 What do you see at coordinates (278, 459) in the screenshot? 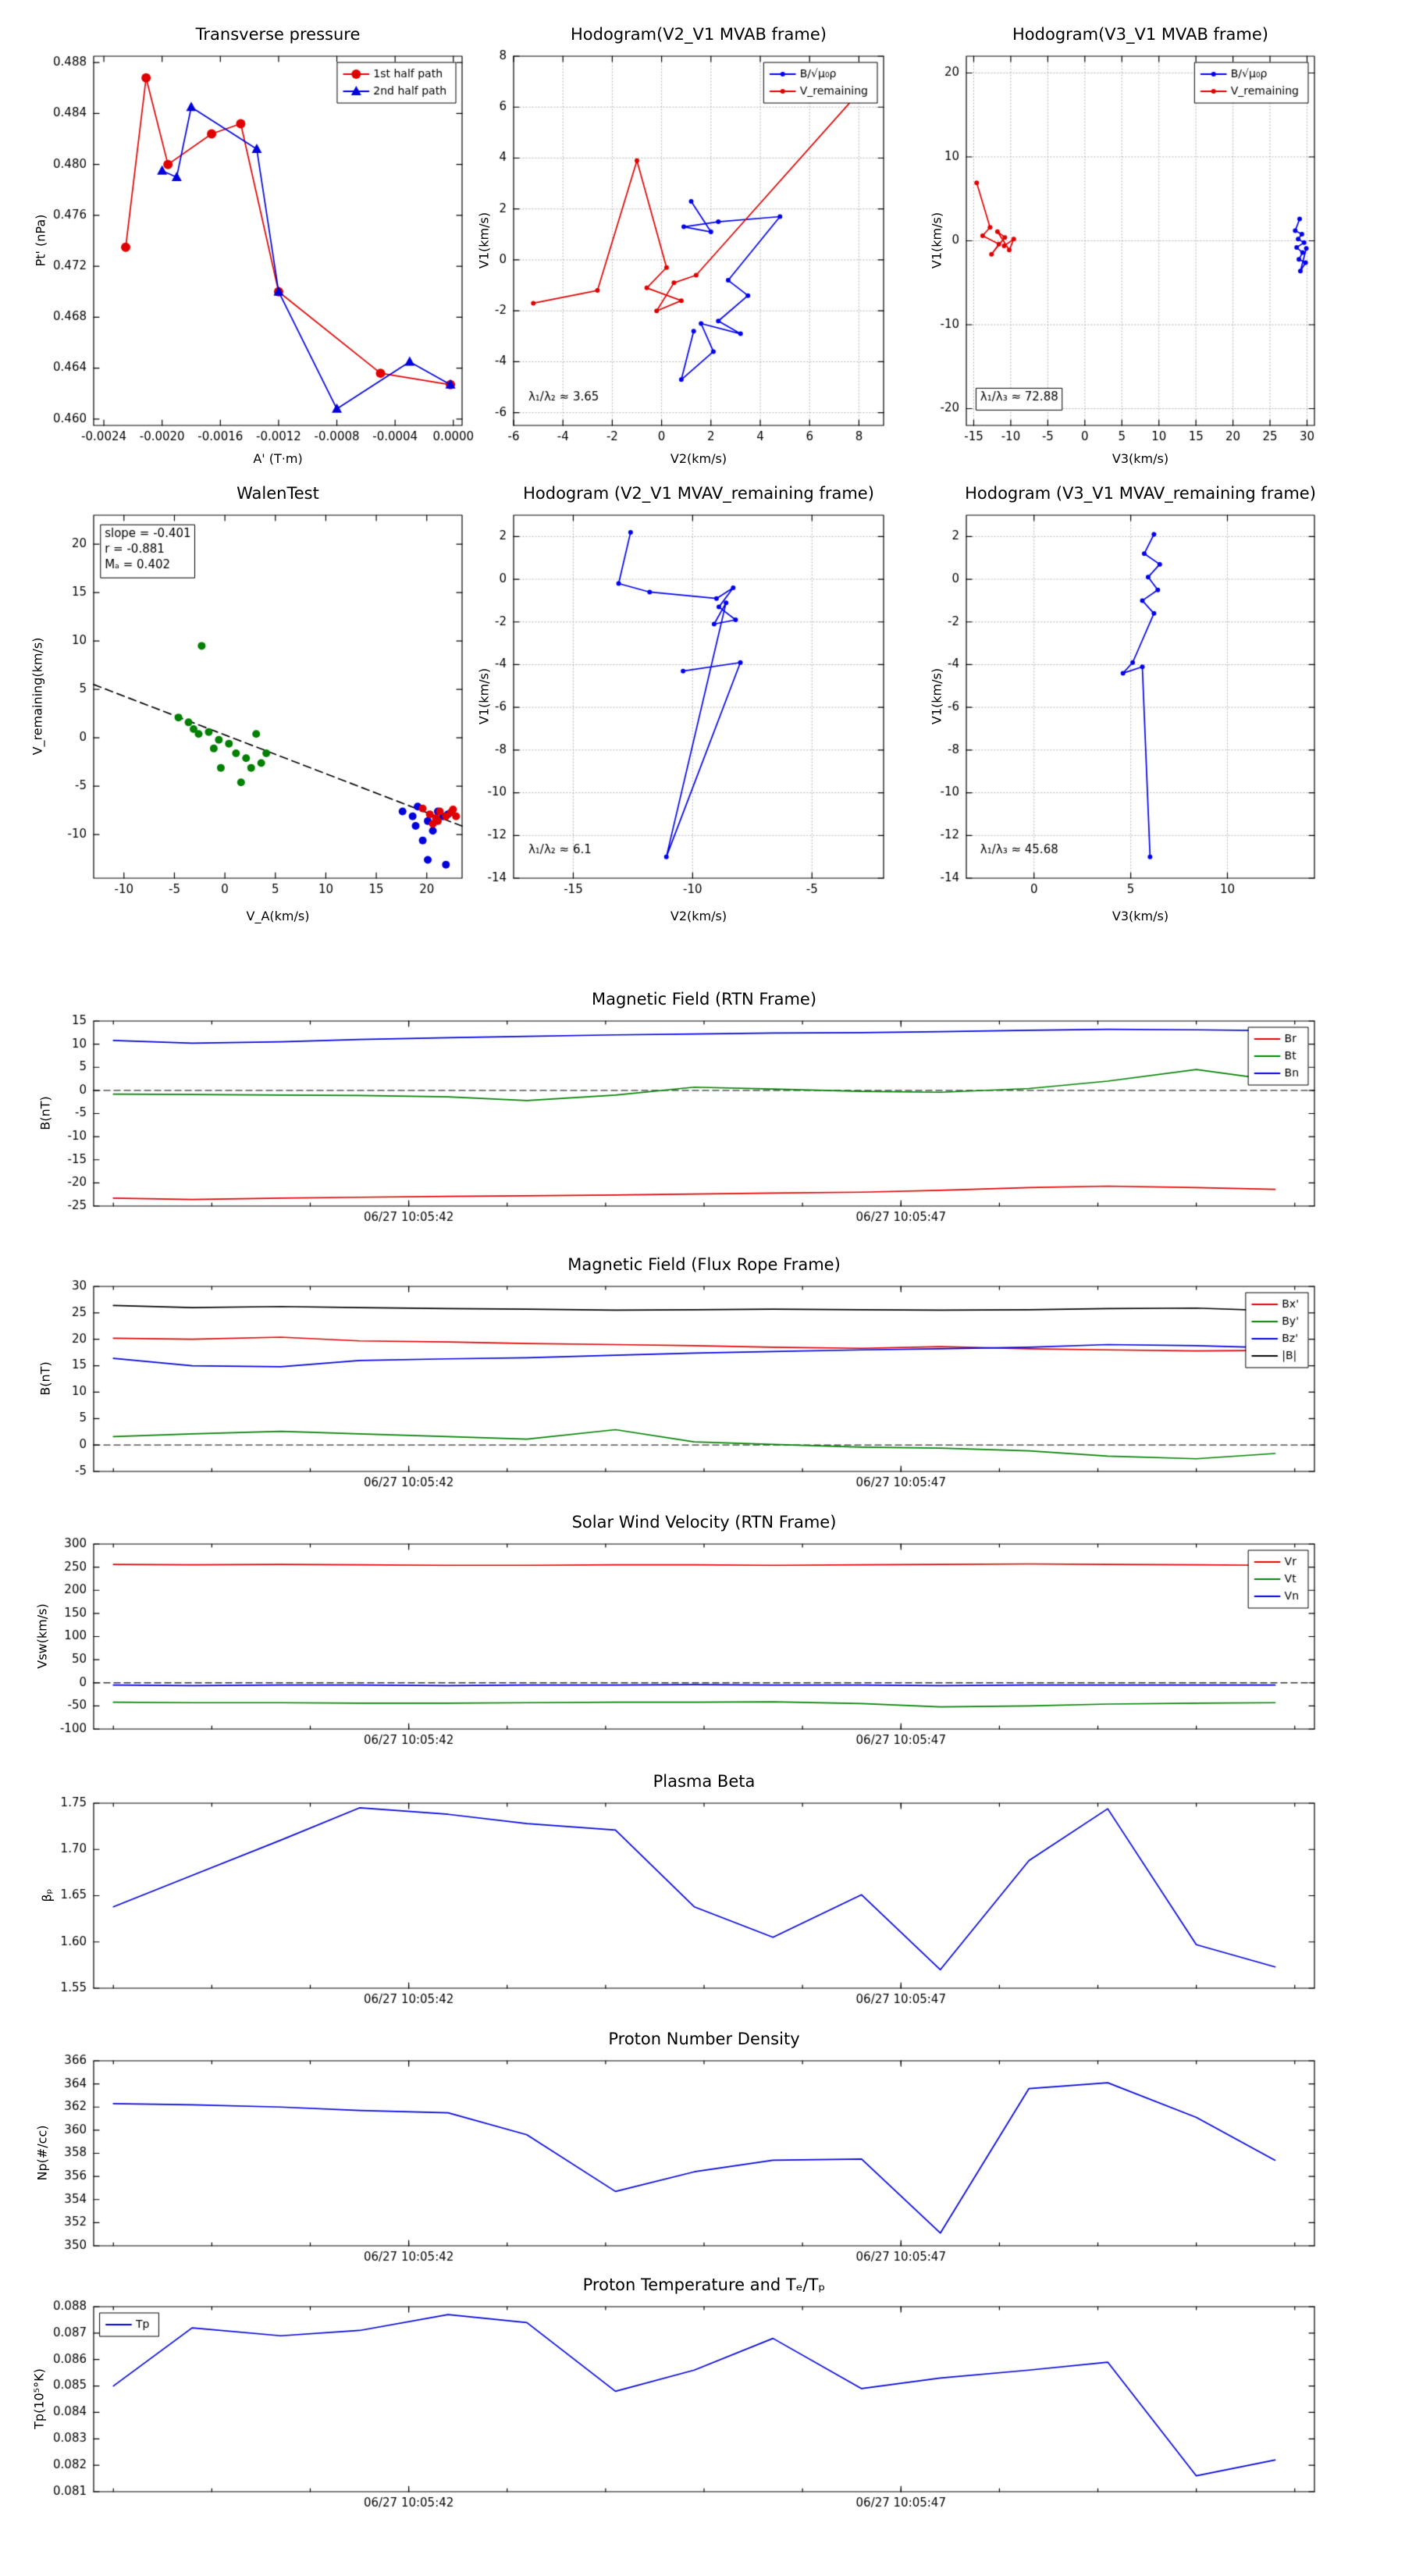
I see `x-axis-label-pt: A' (T·m)` at bounding box center [278, 459].